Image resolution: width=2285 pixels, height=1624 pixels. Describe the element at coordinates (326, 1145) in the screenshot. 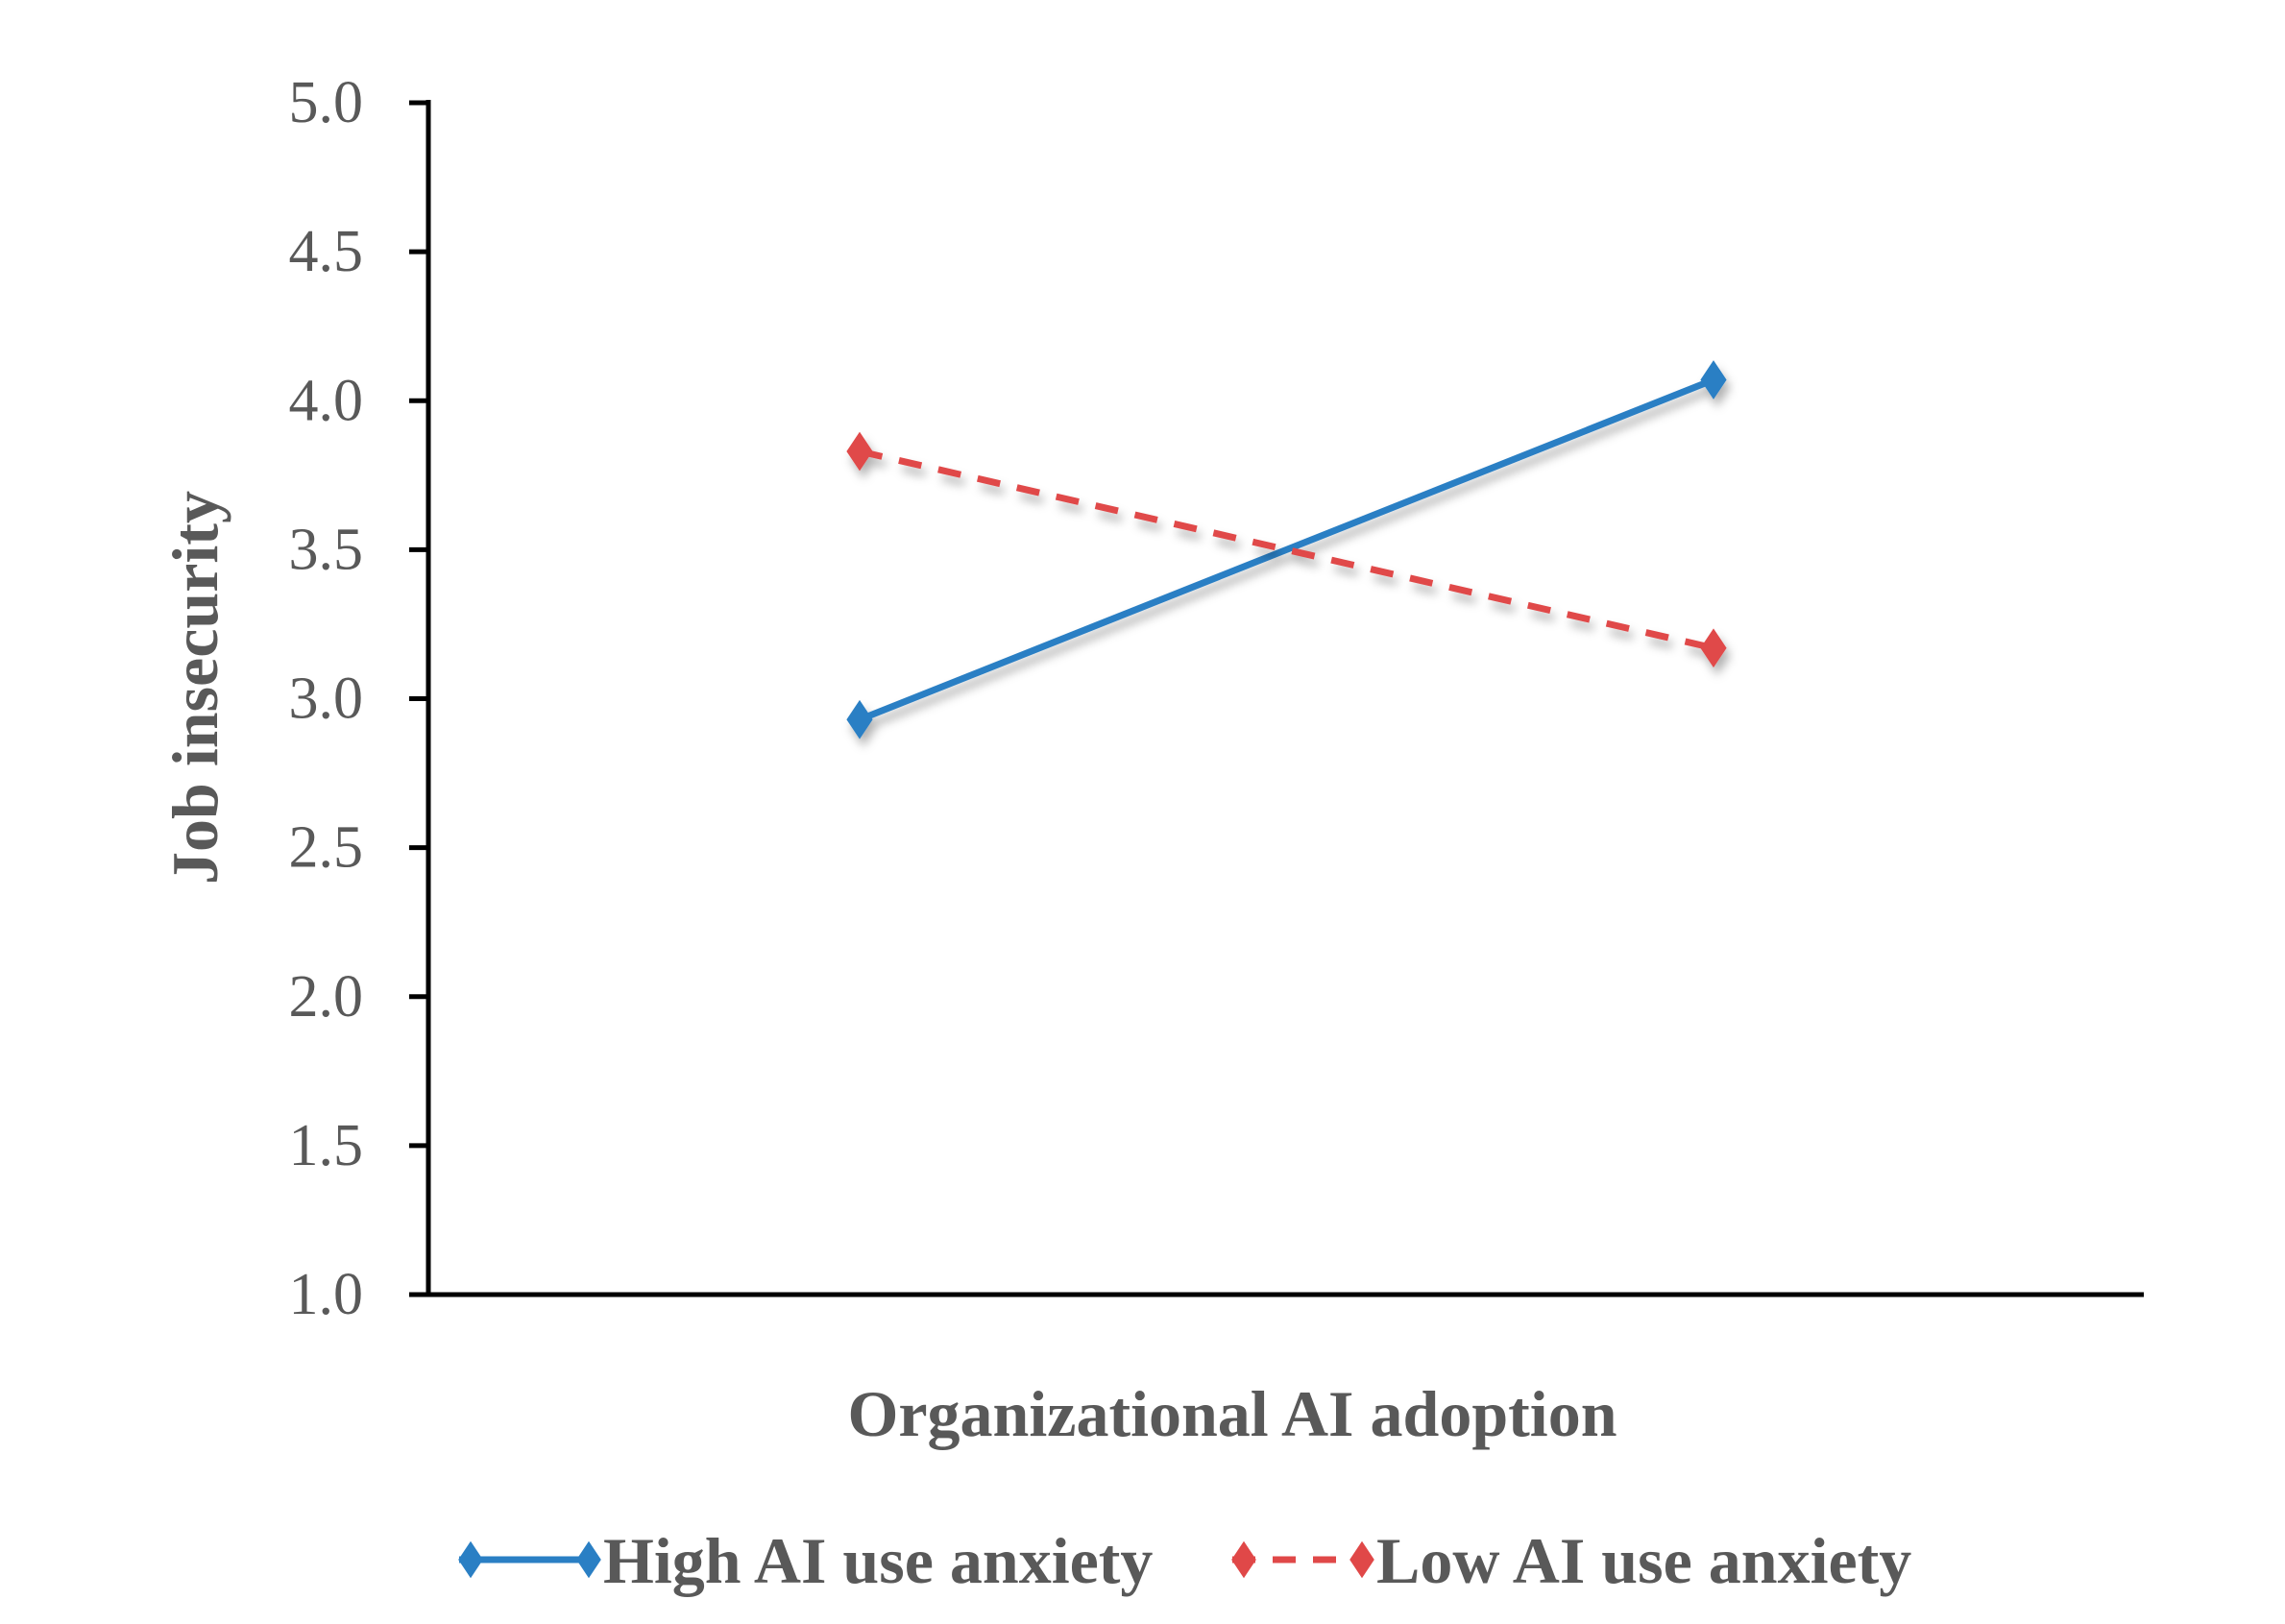

I see `y-tick-label: 1.5` at that location.